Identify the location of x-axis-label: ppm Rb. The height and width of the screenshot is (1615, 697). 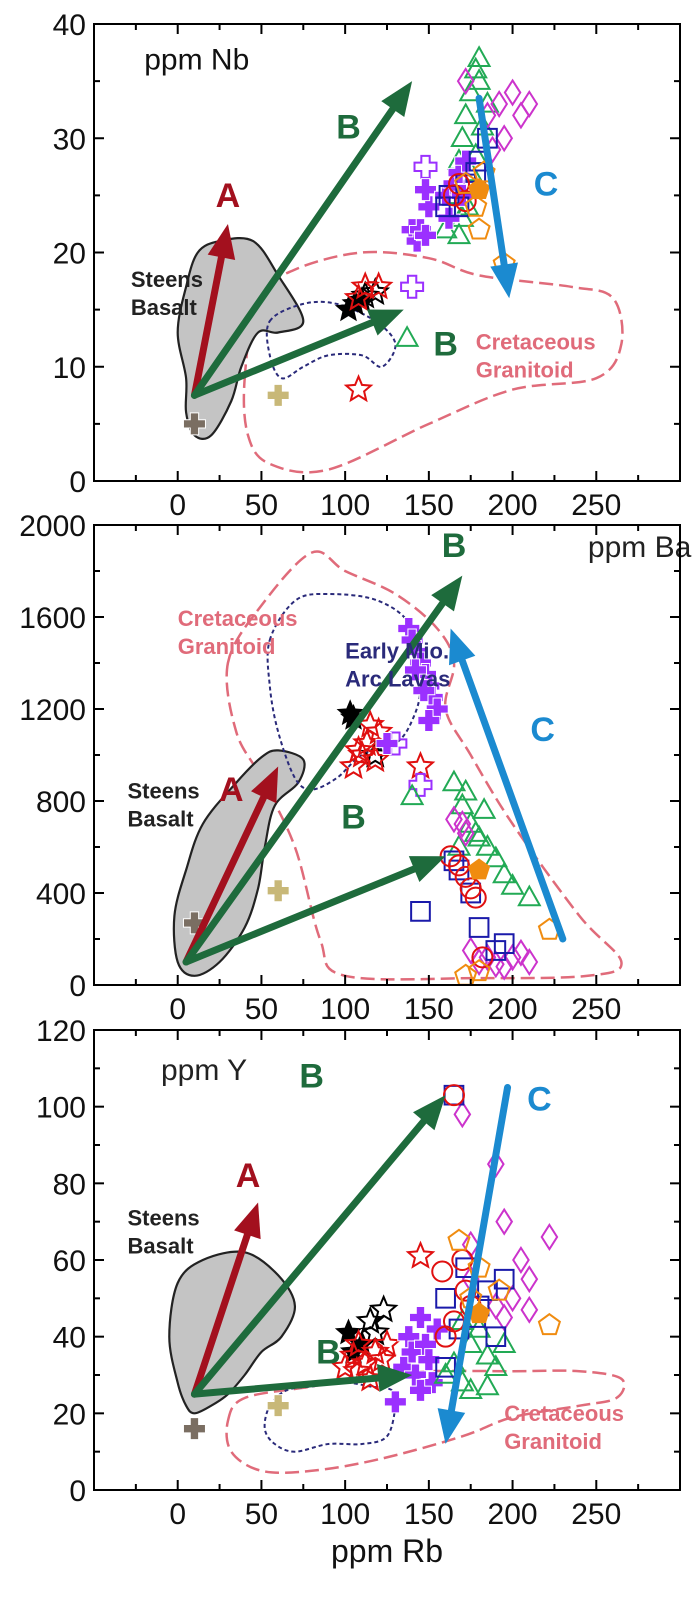
(387, 1551).